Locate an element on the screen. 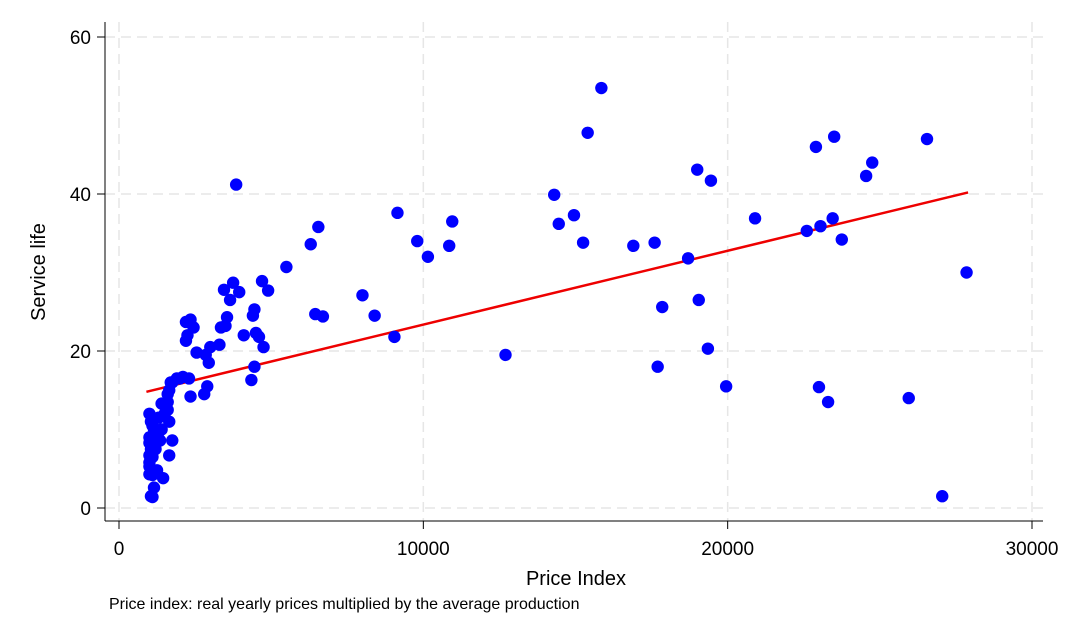 The width and height of the screenshot is (1071, 642). x-tick-label: 0 is located at coordinates (119, 549).